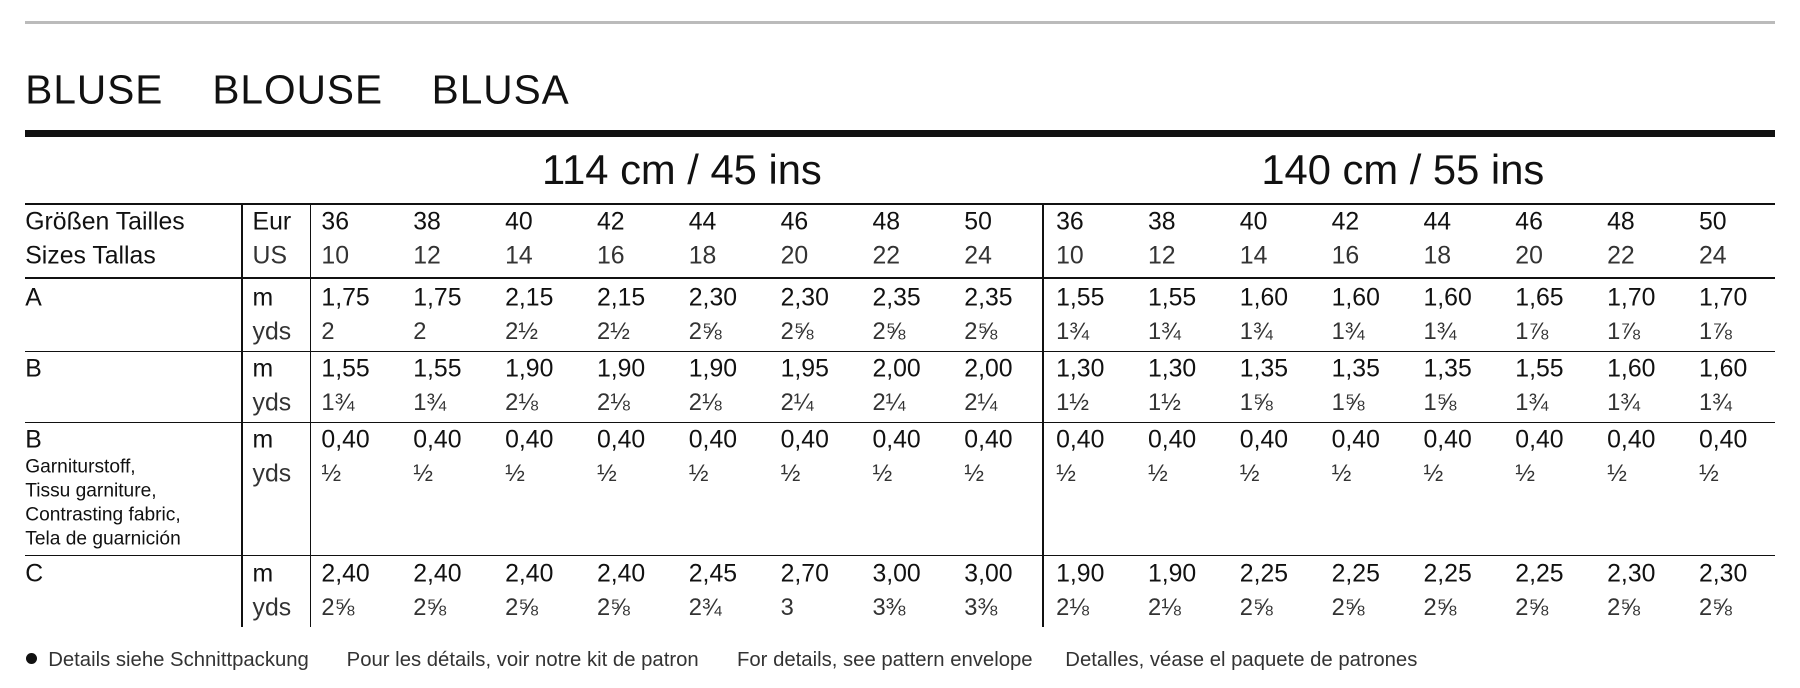 This screenshot has height=688, width=1800. I want to click on us-size: 14, so click(519, 256).